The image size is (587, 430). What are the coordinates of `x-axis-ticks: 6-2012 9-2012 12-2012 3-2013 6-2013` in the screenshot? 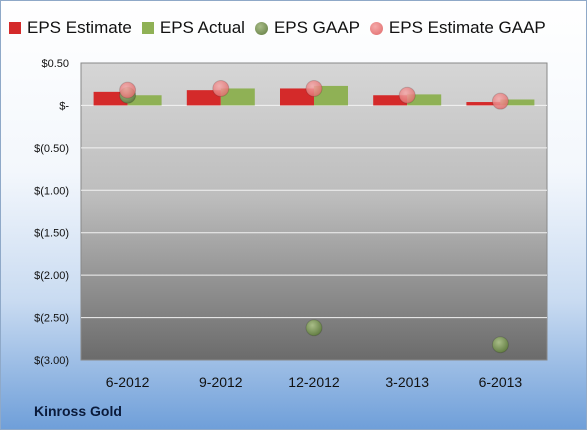 It's located at (314, 382).